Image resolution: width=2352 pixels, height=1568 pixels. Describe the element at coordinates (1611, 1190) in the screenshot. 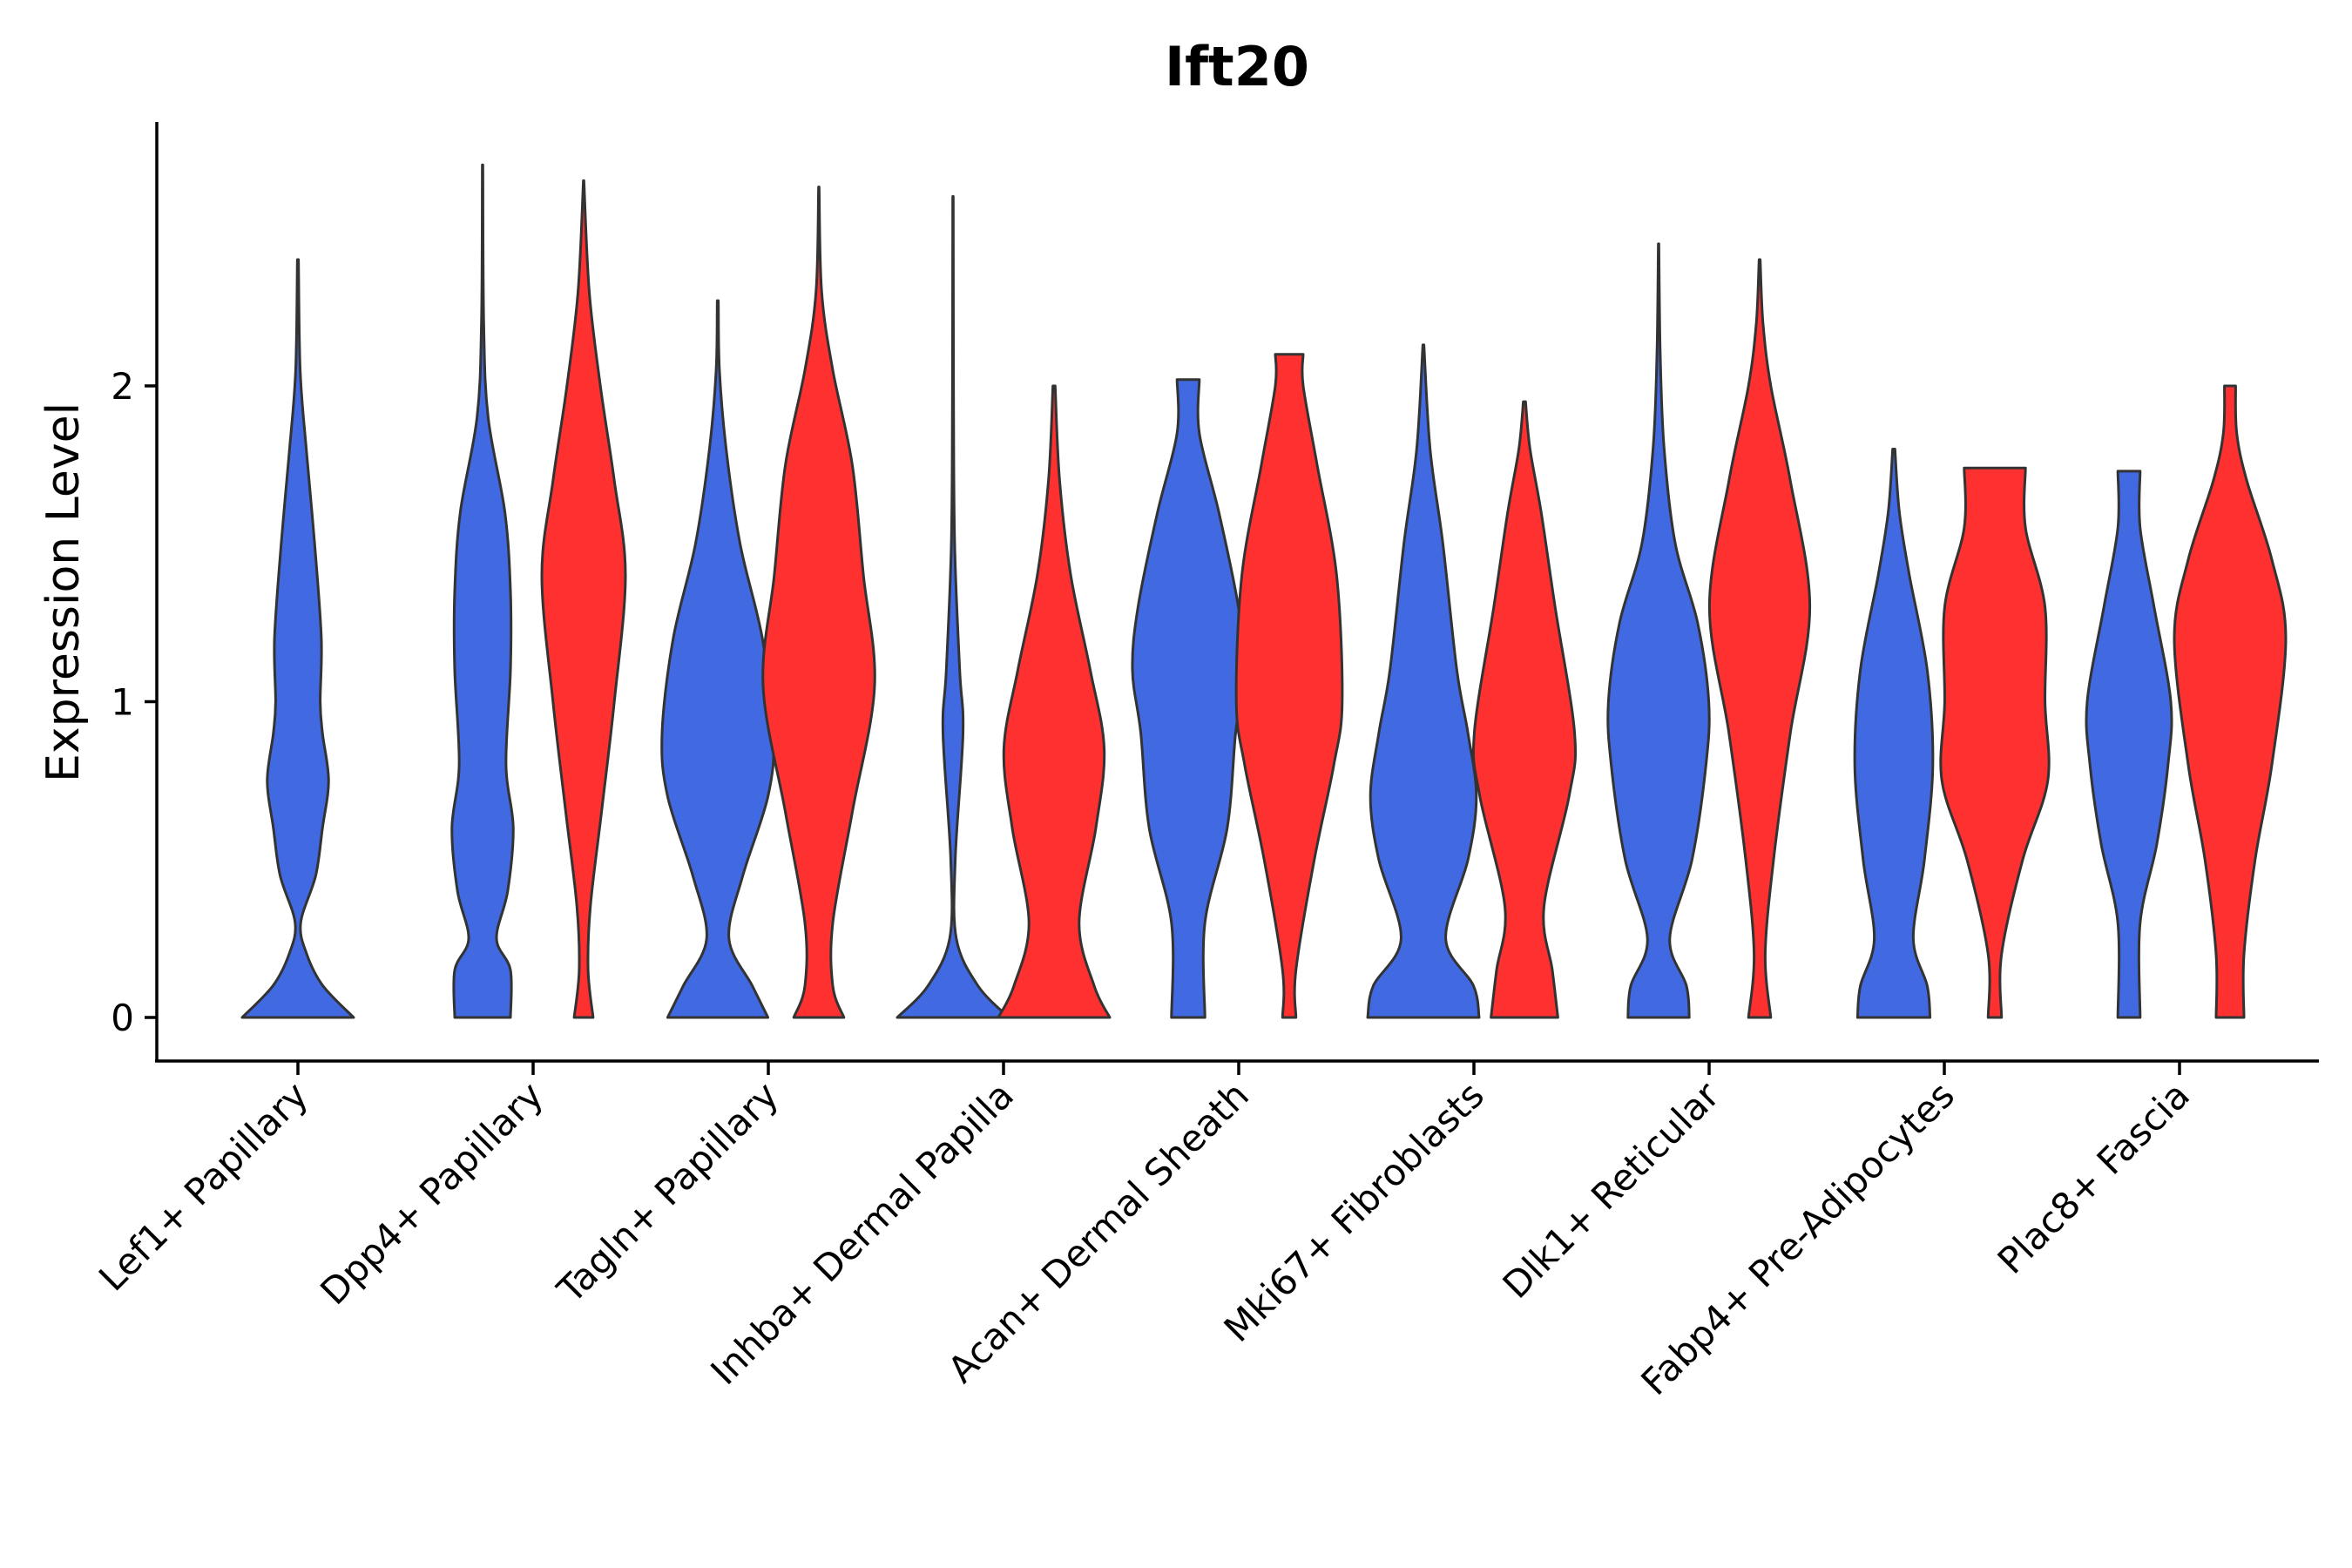

I see `x-tick-label: Dlk1+ Reticular` at that location.